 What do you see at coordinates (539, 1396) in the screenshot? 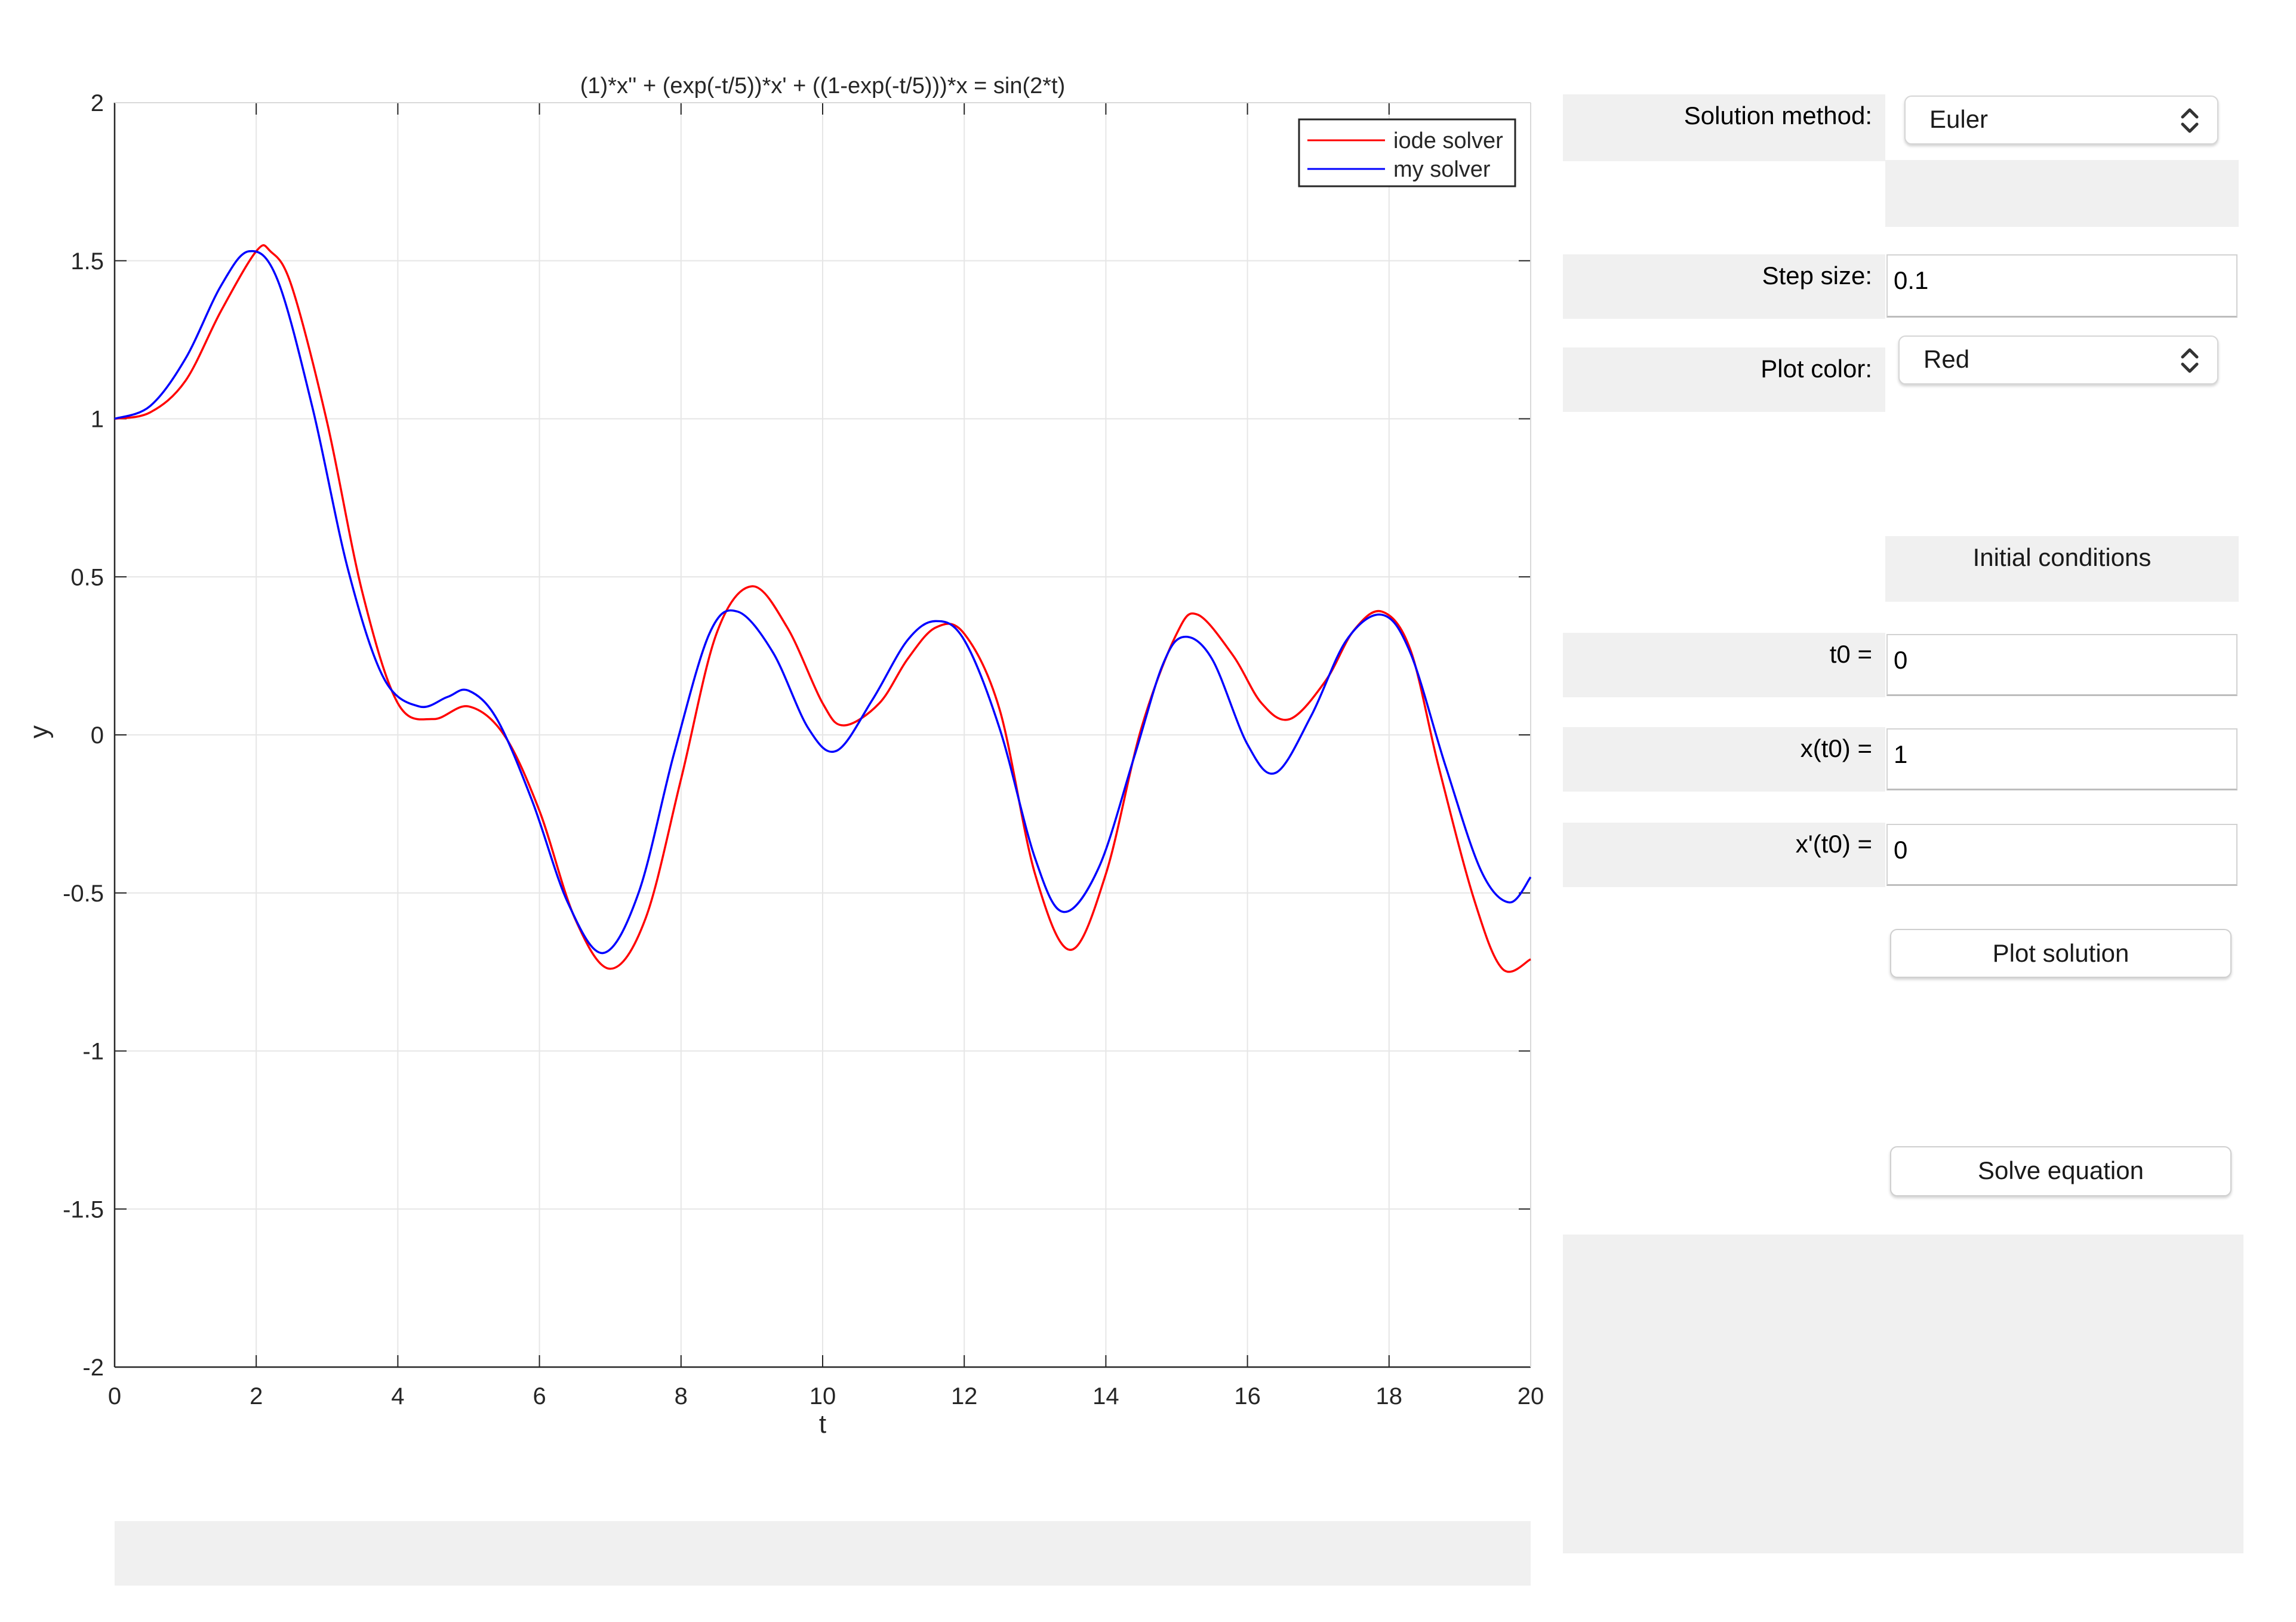
I see `x-tick-label: 6` at bounding box center [539, 1396].